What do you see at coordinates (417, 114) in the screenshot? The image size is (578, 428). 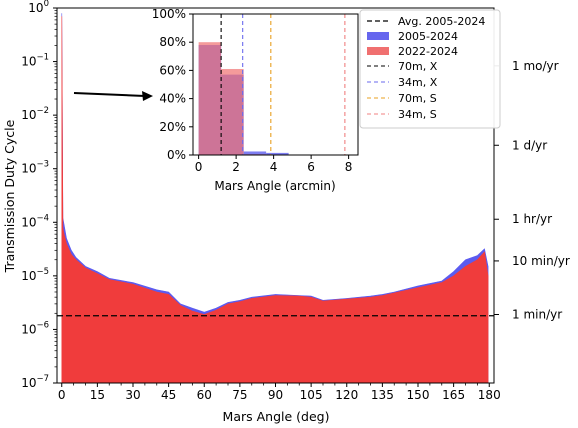 I see `legend-label-34m-s: 34m, S` at bounding box center [417, 114].